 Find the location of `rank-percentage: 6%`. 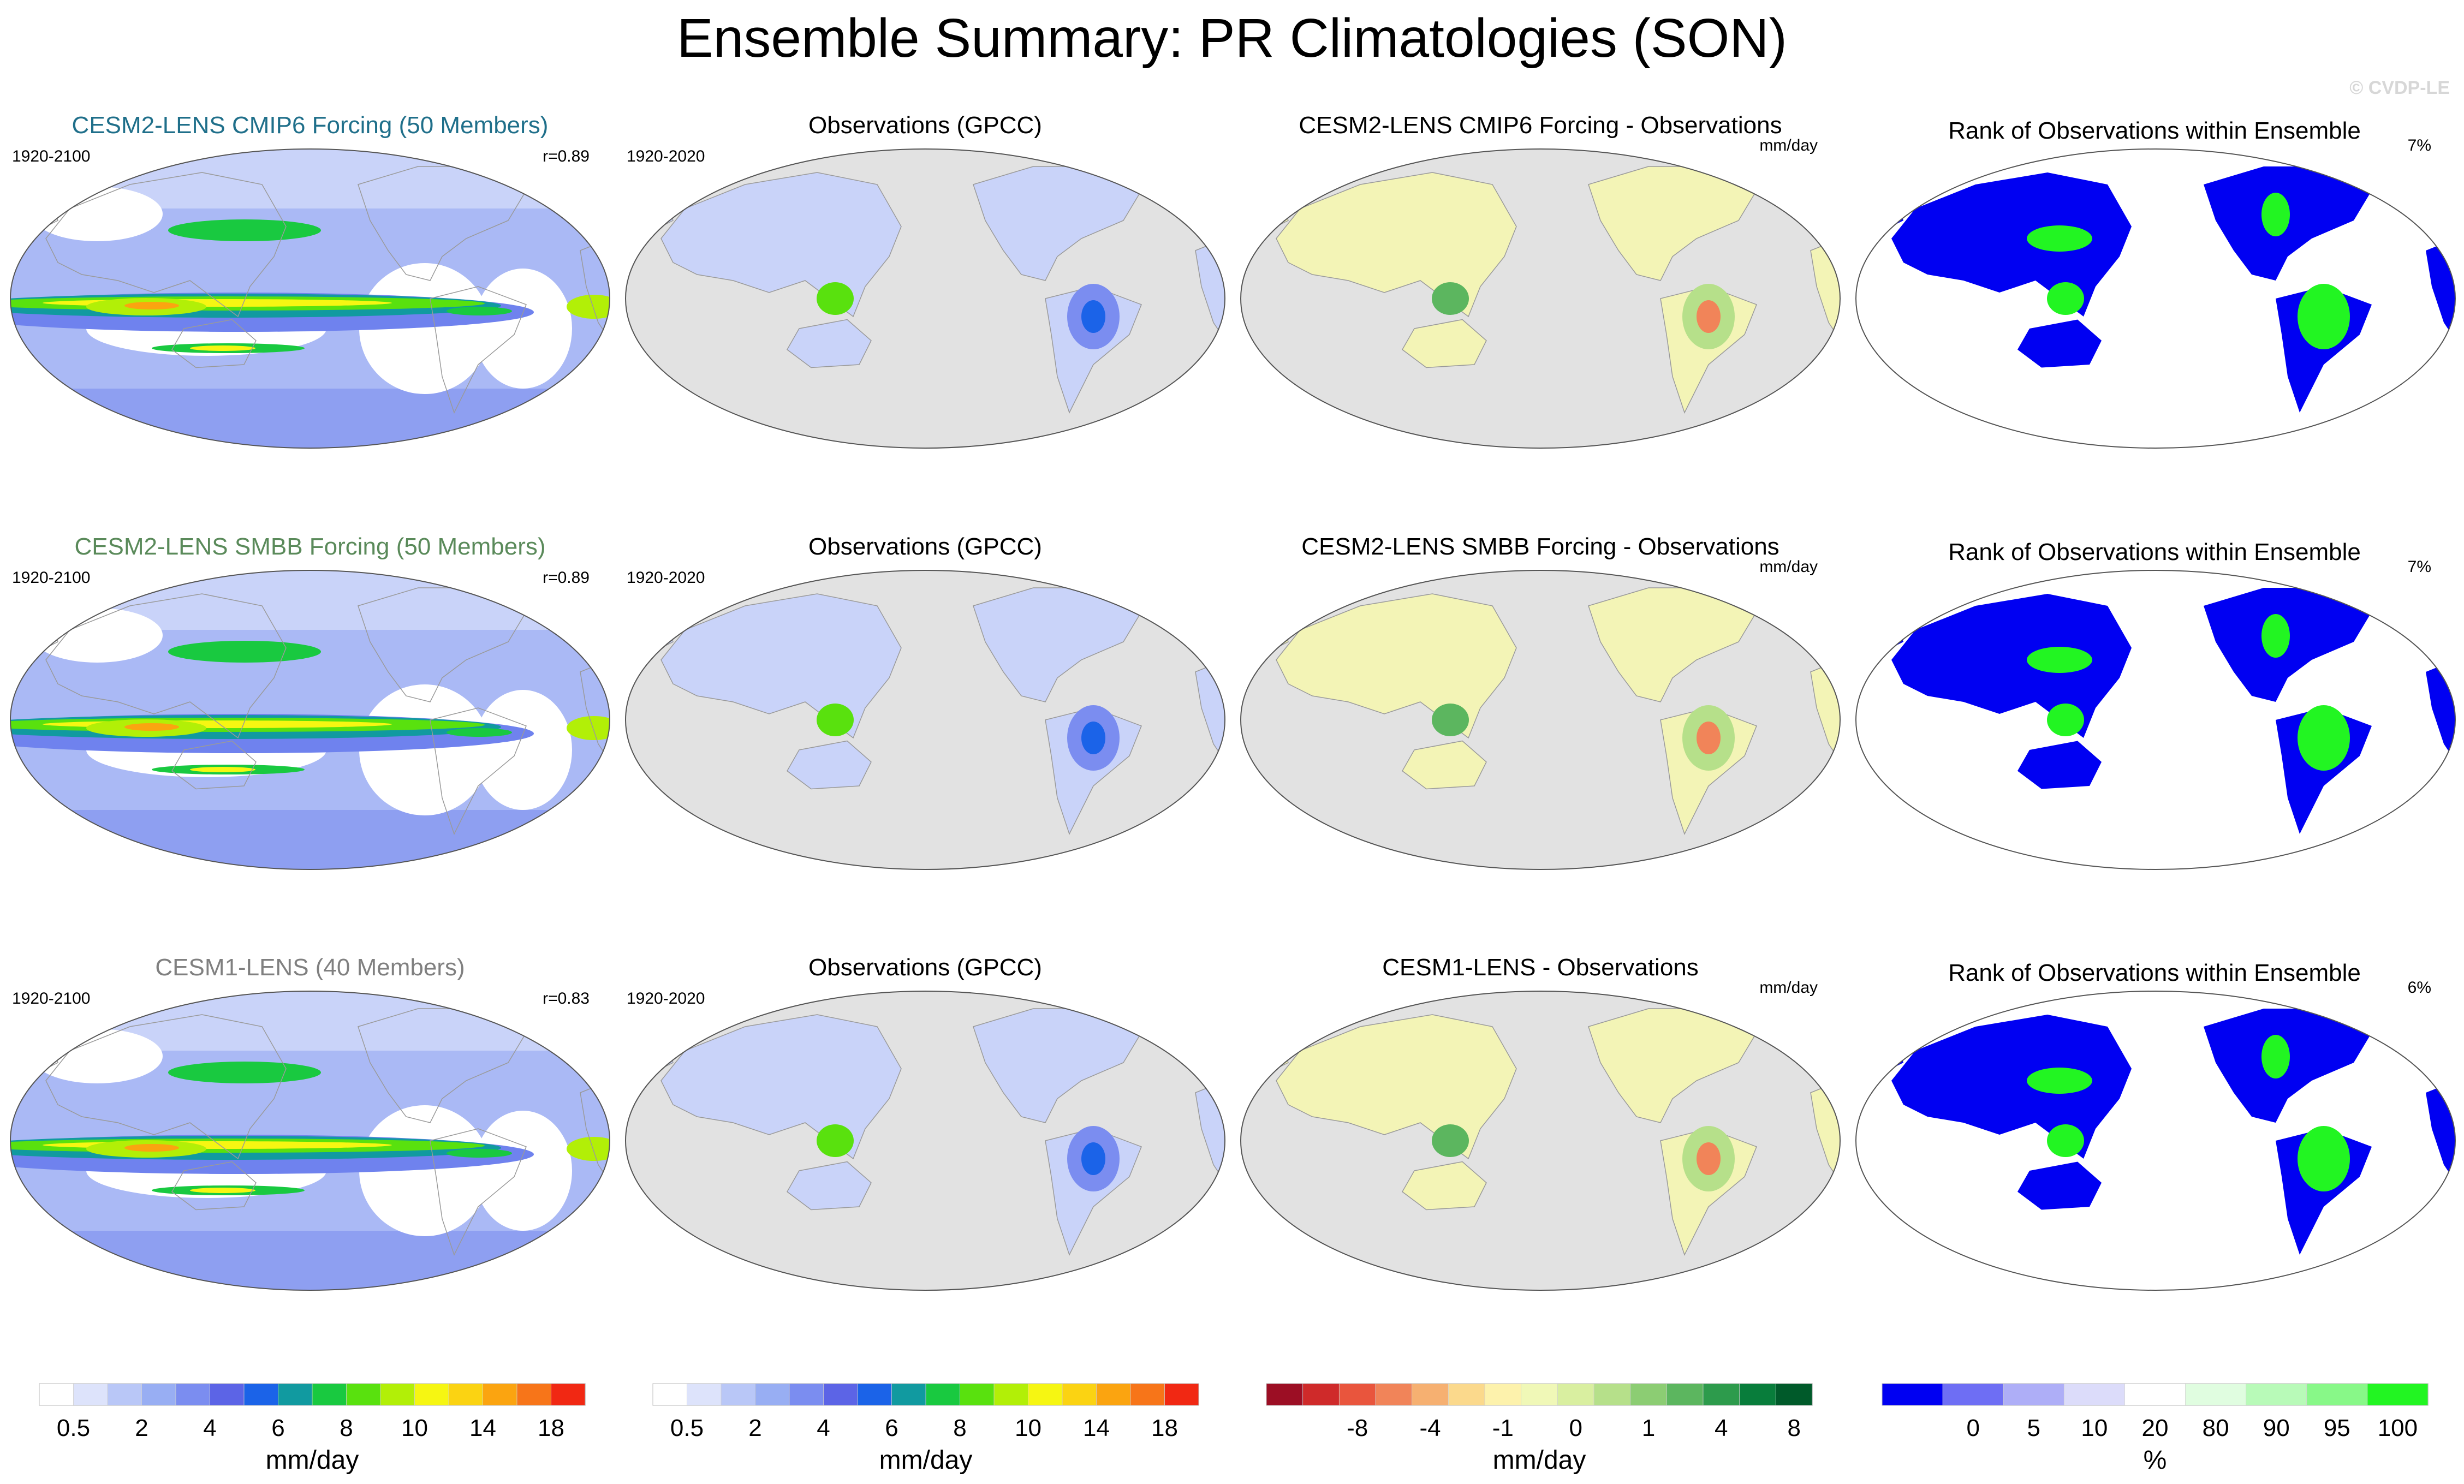

rank-percentage: 6% is located at coordinates (2419, 988).